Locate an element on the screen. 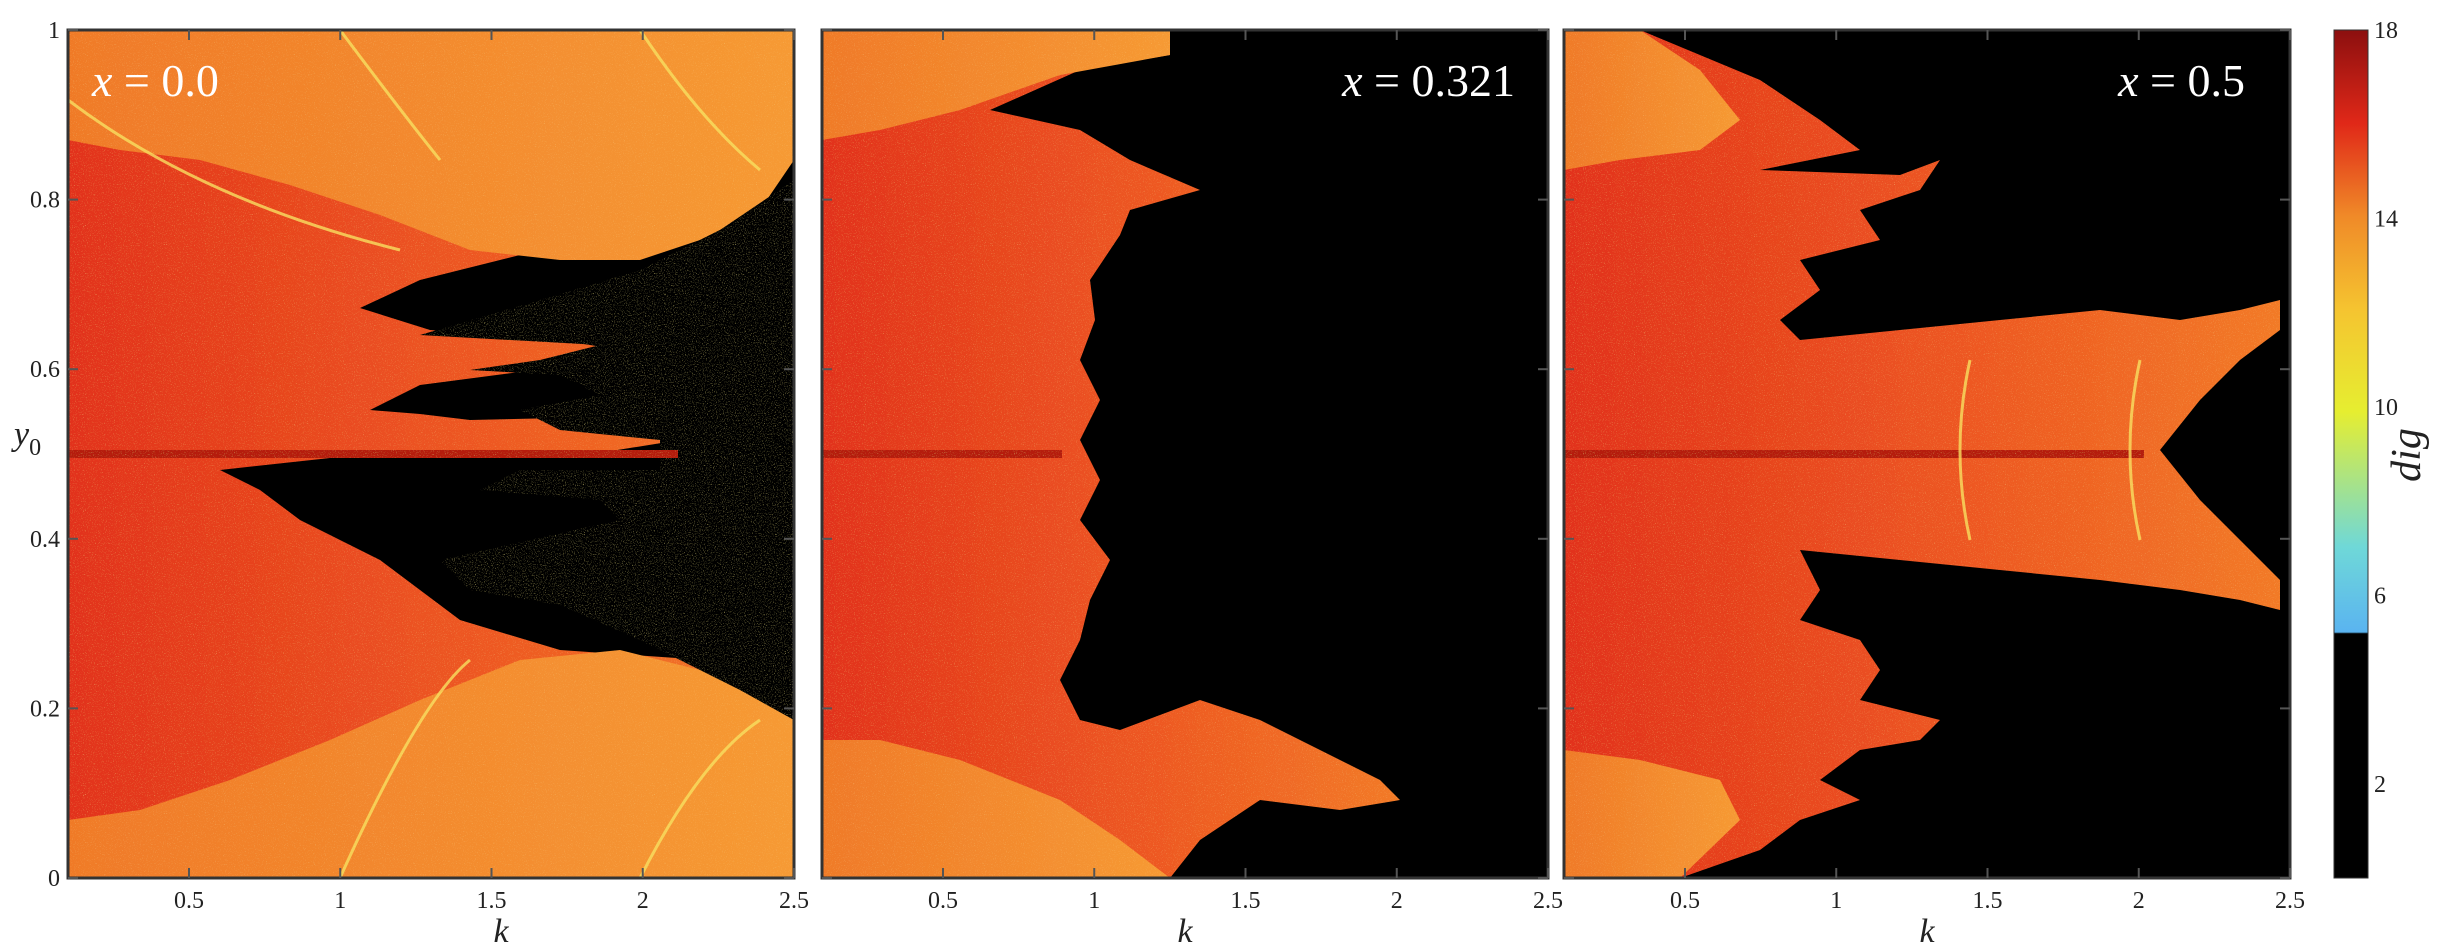 Image resolution: width=2437 pixels, height=947 pixels. panel-1-lower-lobe is located at coordinates (431, 764).